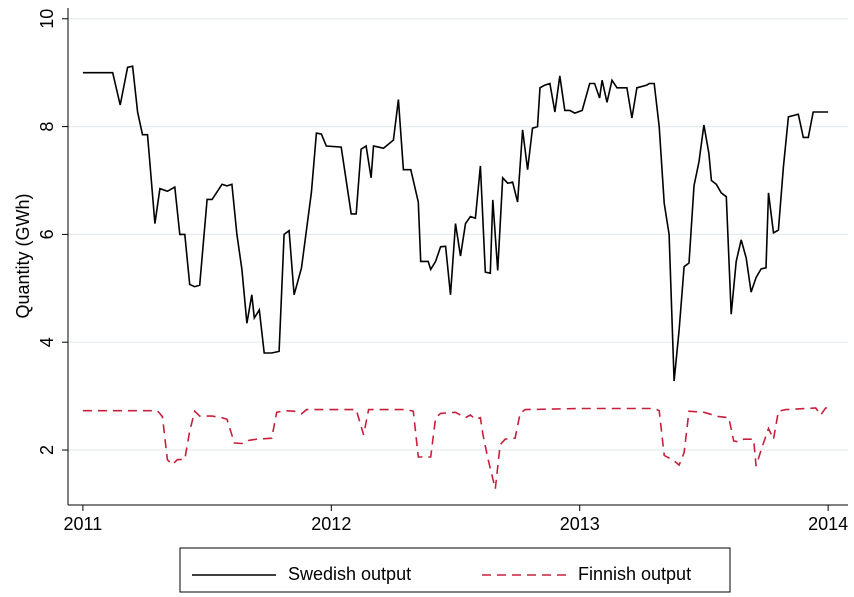 This screenshot has width=854, height=597. Describe the element at coordinates (47, 234) in the screenshot. I see `y-tick-label: 6` at that location.